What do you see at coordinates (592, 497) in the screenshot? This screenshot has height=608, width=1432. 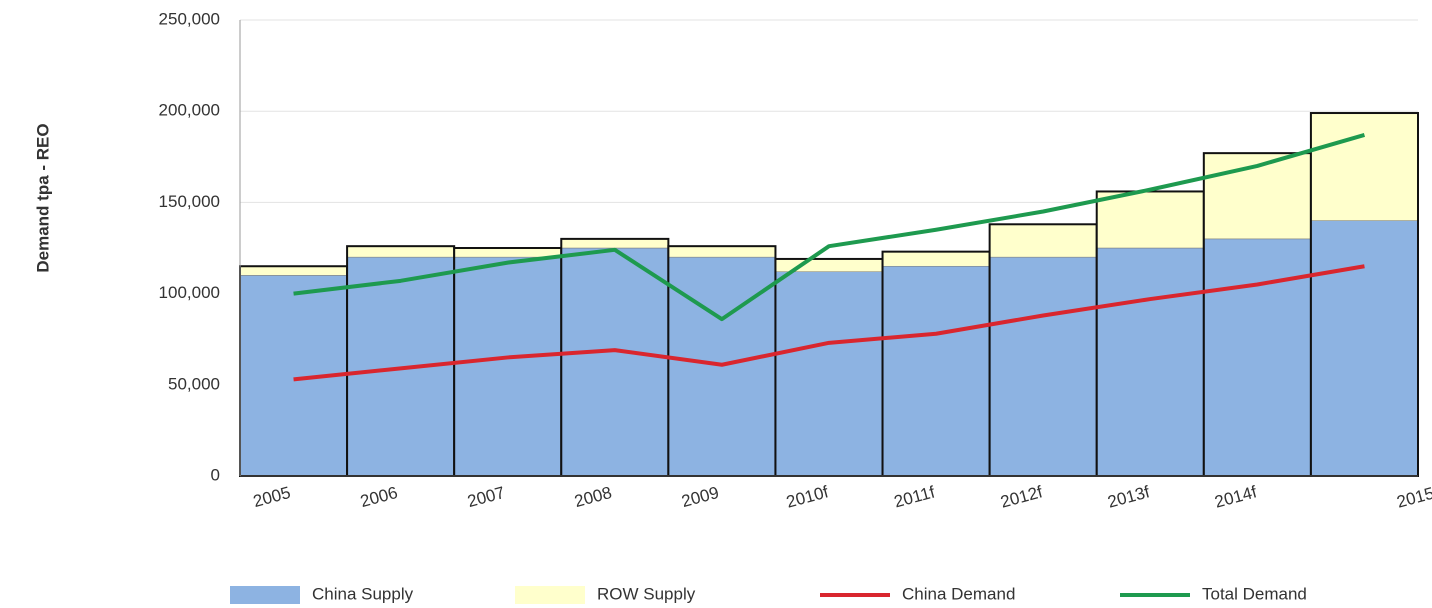 I see `x-tick-label: 2008` at bounding box center [592, 497].